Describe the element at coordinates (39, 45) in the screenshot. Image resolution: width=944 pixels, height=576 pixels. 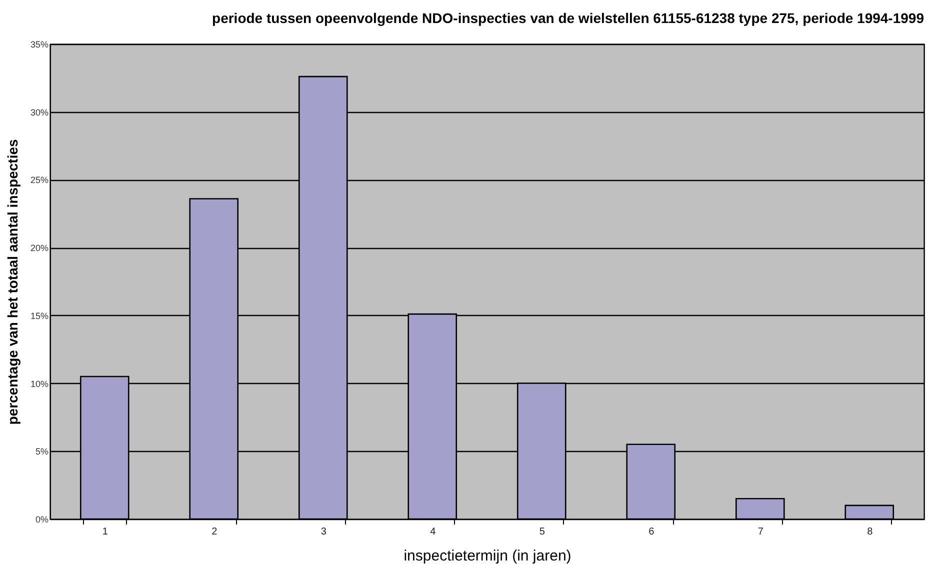
I see `y-tick-label: 35%` at that location.